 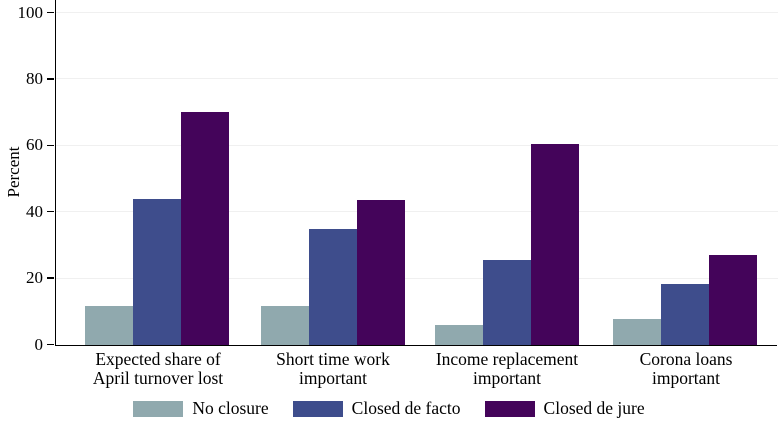 What do you see at coordinates (594, 408) in the screenshot?
I see `legend-label: Closed de jure` at bounding box center [594, 408].